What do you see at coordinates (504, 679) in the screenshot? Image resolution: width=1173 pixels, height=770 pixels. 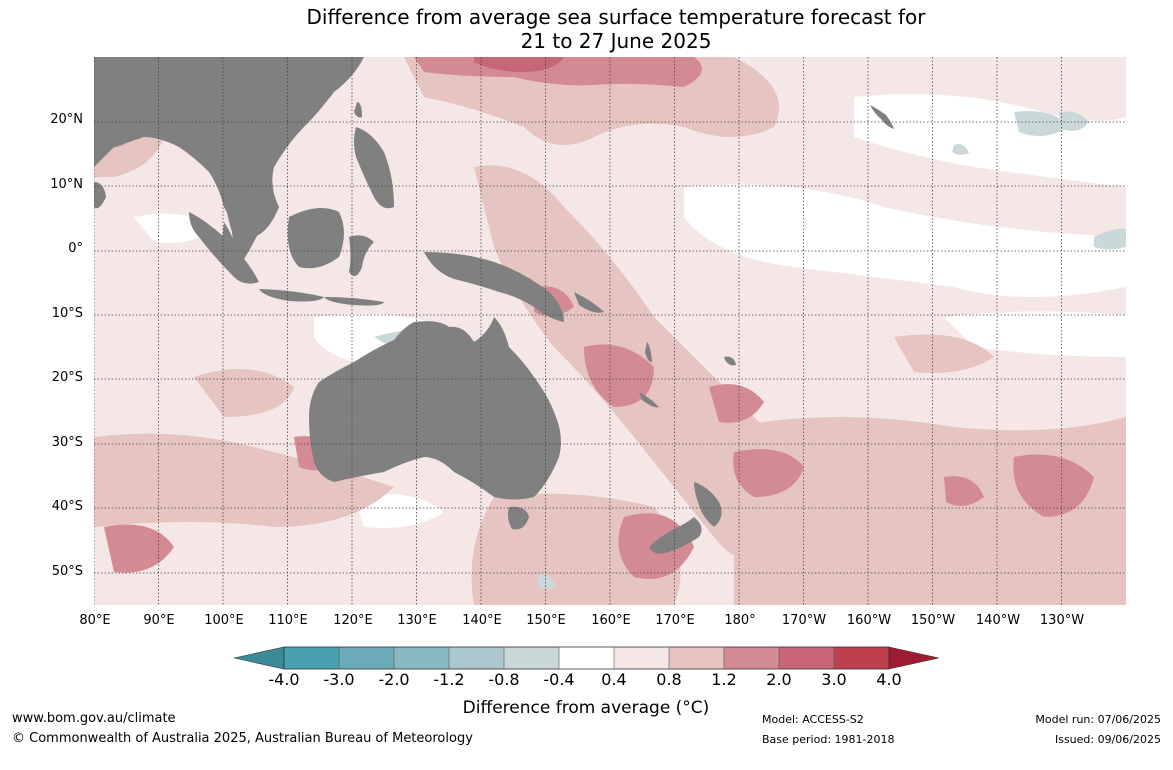 I see `colorbar-tick-label: -0.8` at bounding box center [504, 679].